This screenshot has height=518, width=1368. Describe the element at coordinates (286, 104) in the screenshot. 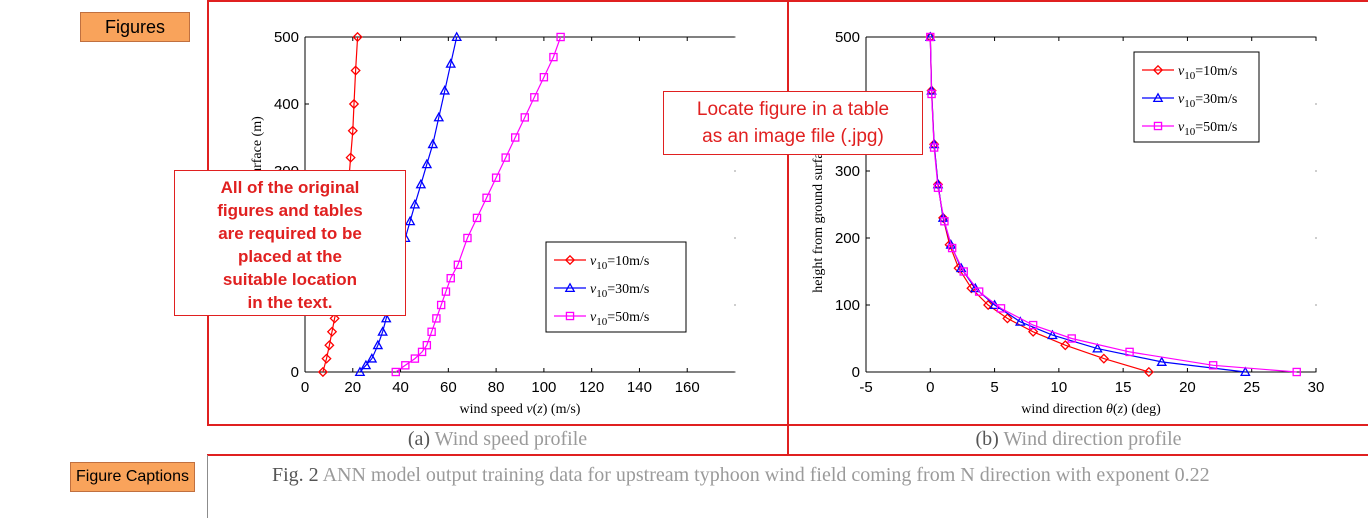

I see `y-tick-label: 400` at that location.